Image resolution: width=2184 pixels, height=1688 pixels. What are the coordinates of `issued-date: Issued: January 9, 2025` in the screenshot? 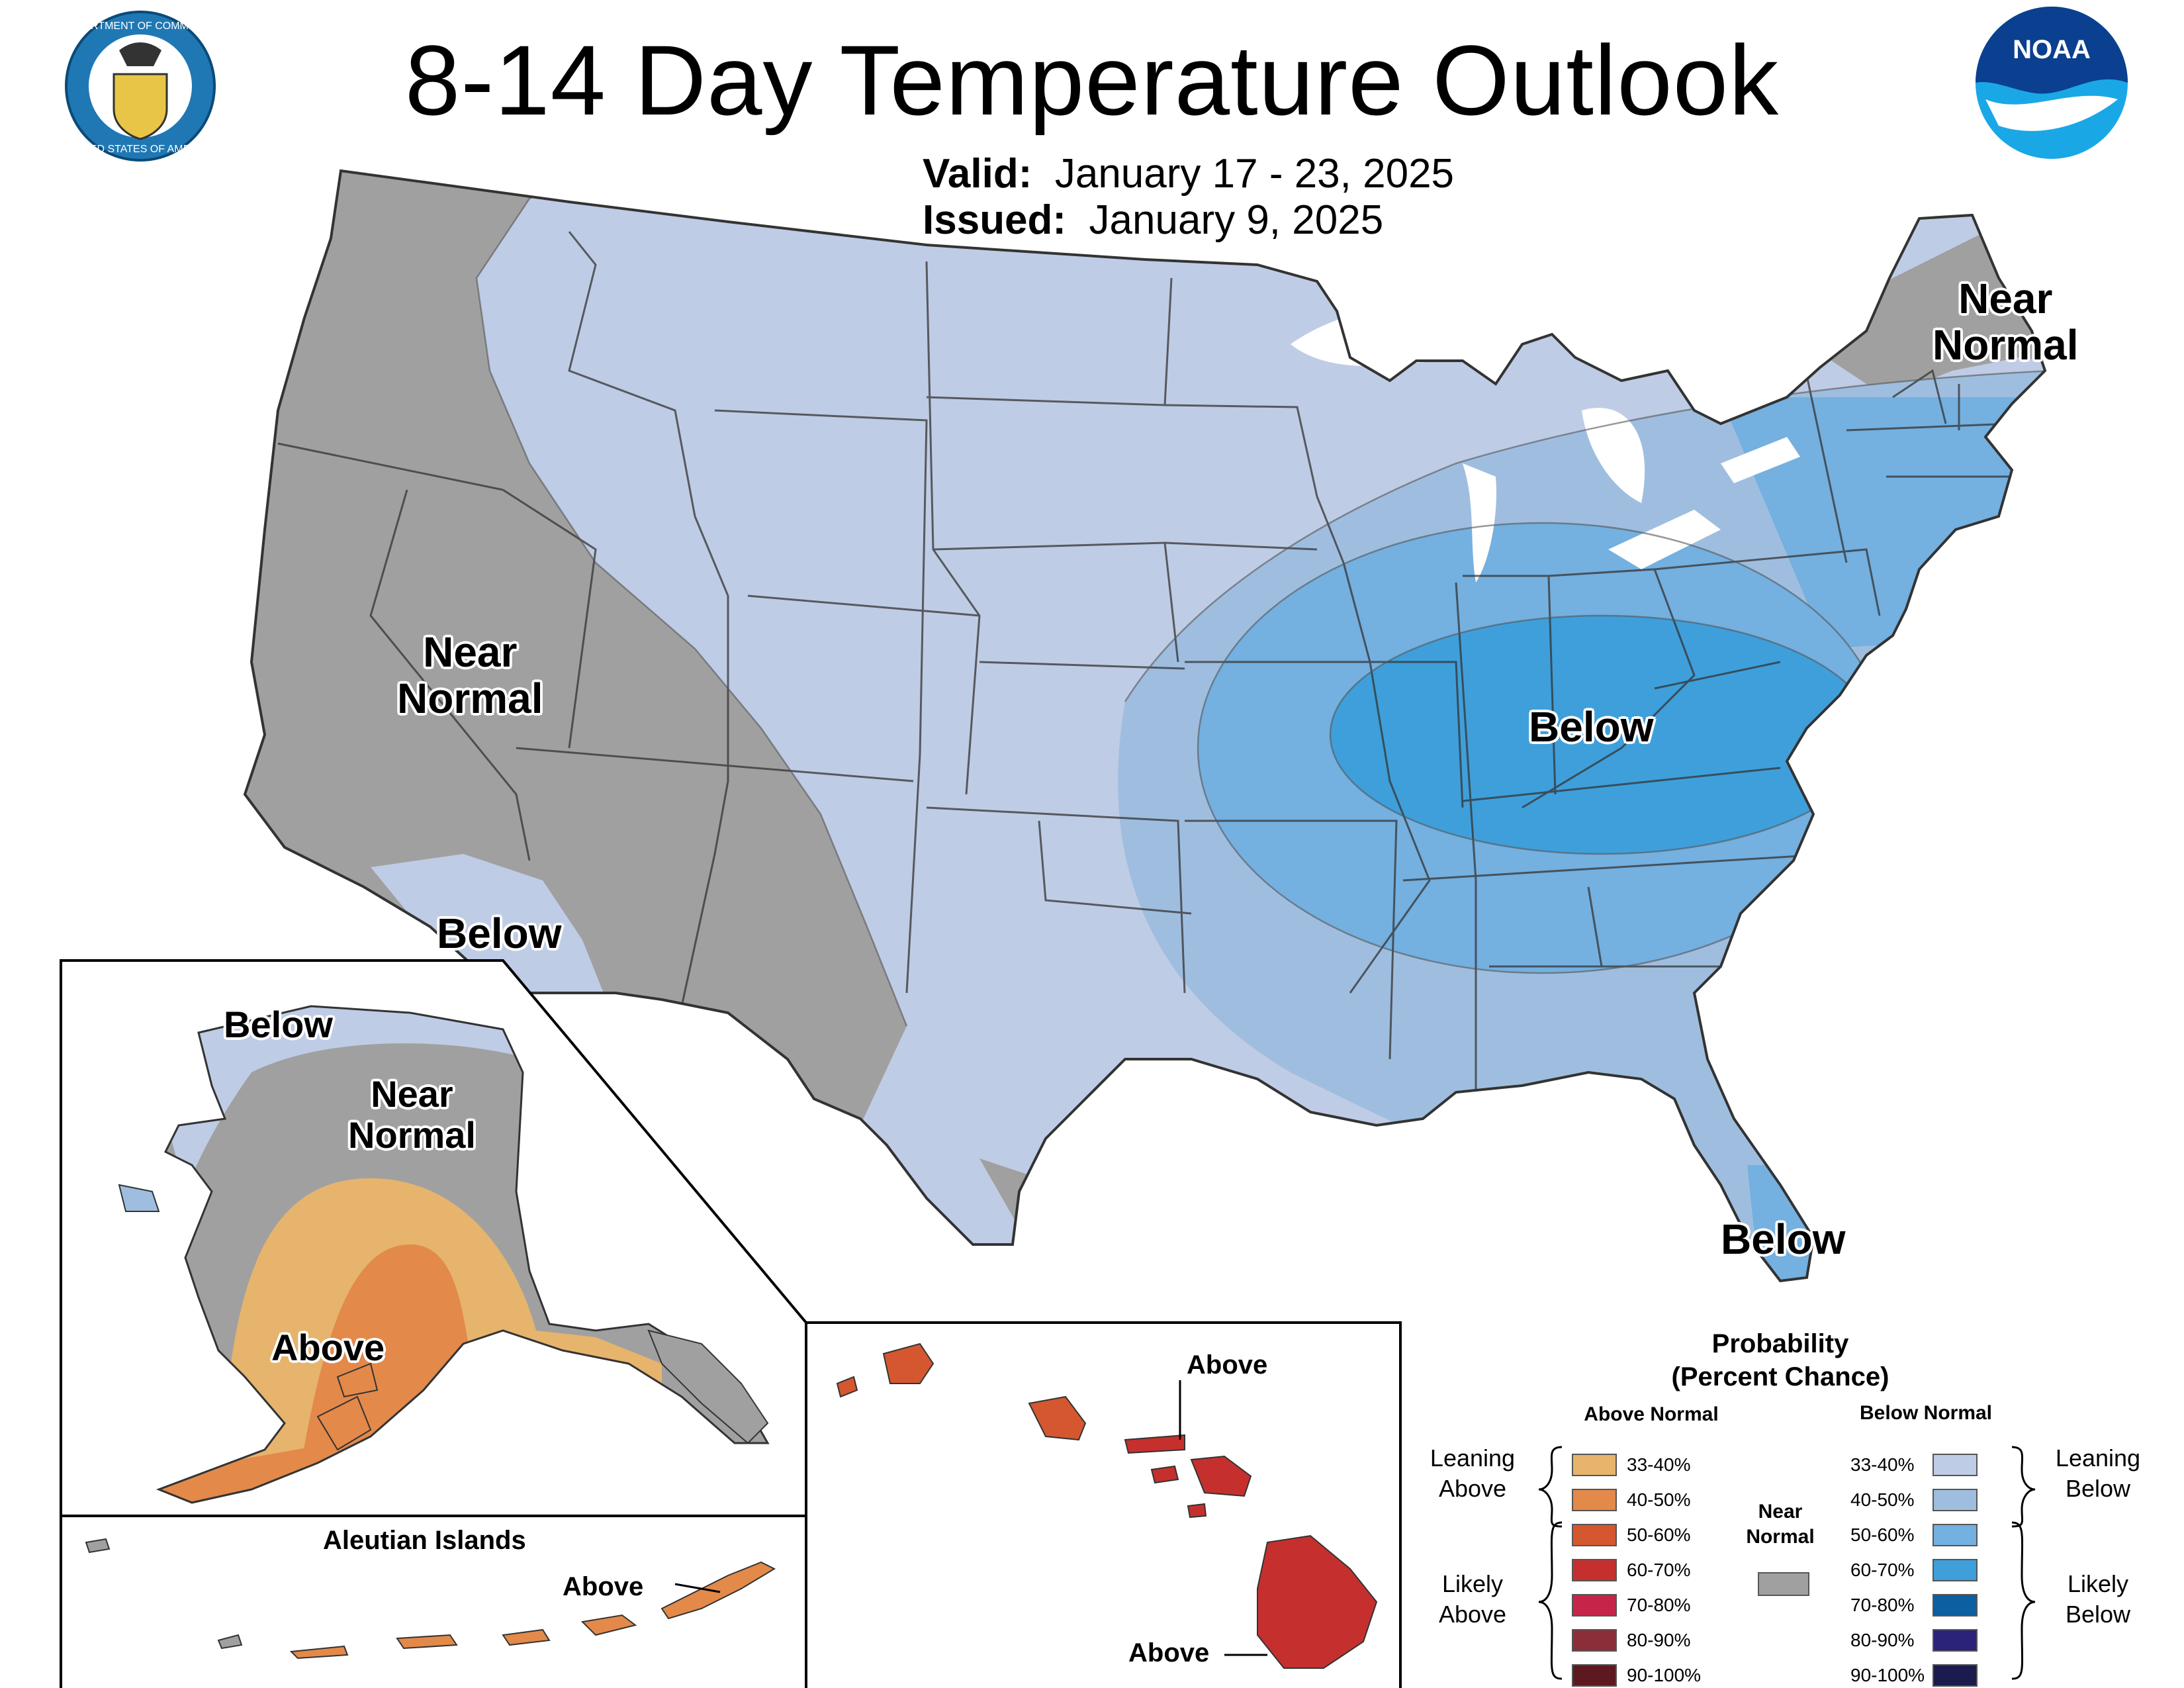 It's located at (1153, 220).